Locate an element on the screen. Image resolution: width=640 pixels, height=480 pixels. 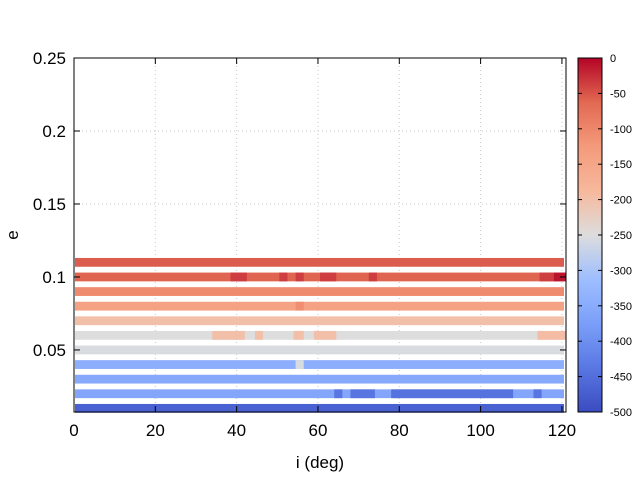
y-tick-label: 0.2 is located at coordinates (54, 131).